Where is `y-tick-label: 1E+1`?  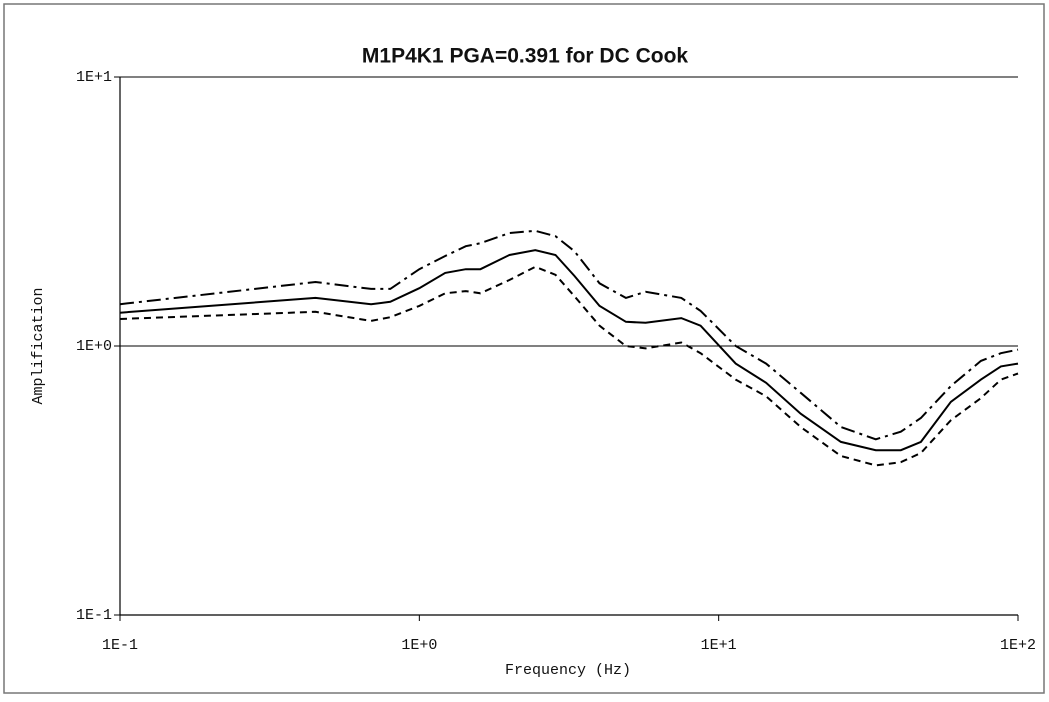 y-tick-label: 1E+1 is located at coordinates (94, 77).